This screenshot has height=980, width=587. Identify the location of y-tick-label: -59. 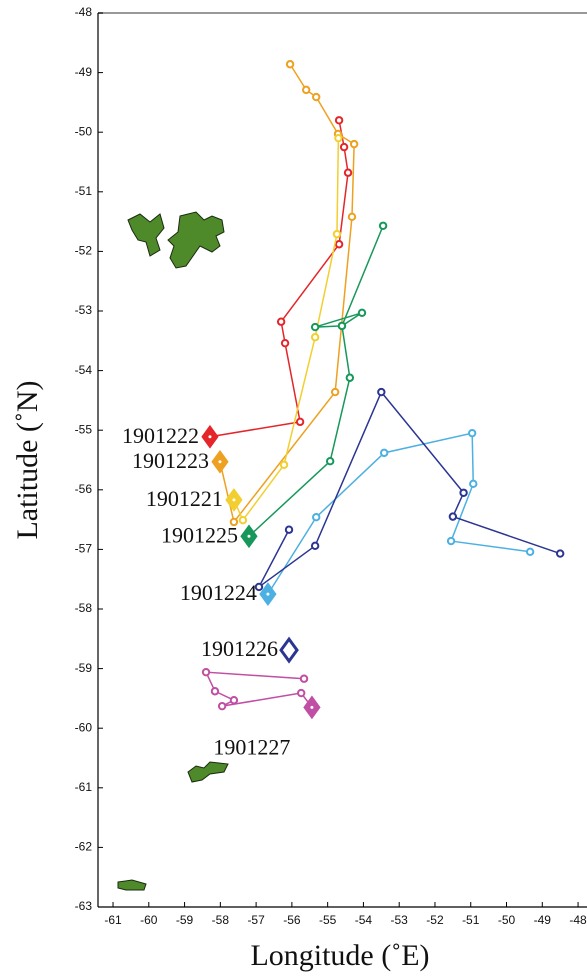
(84, 668).